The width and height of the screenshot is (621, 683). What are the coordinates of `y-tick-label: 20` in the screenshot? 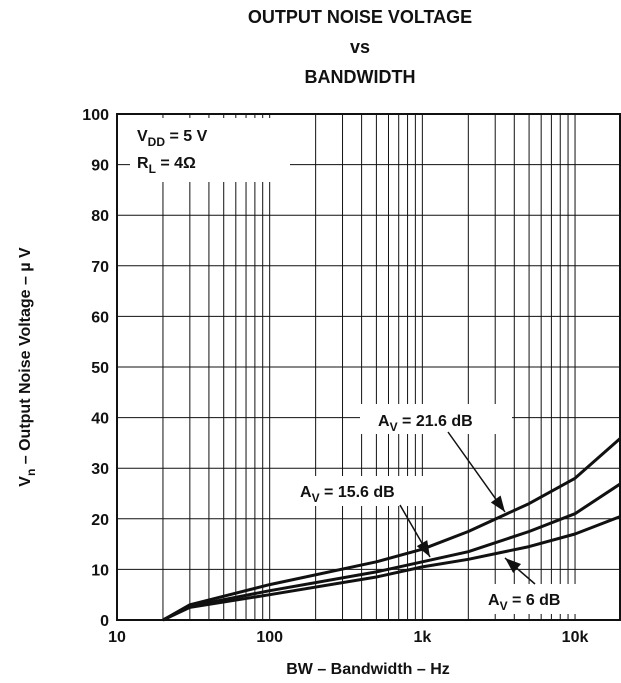 It's located at (100, 520).